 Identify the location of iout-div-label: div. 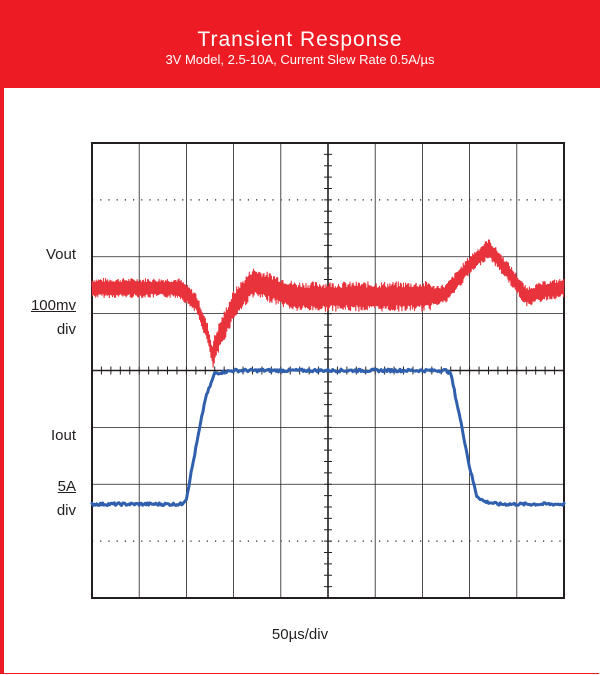
(66, 510).